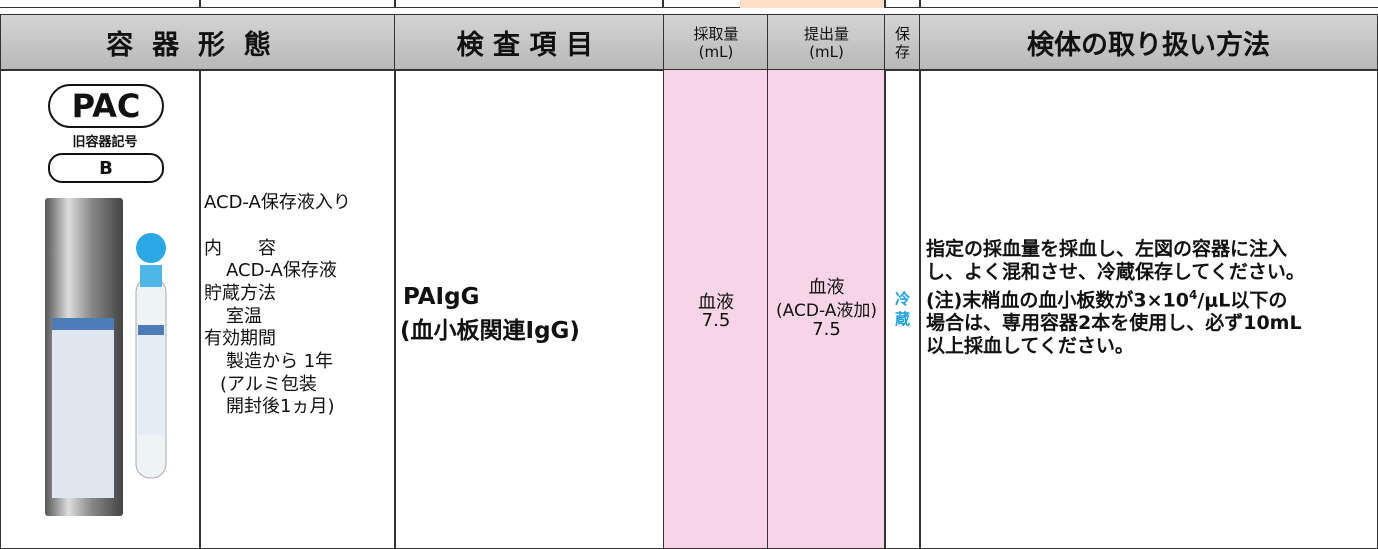 The image size is (1378, 549). Describe the element at coordinates (281, 270) in the screenshot. I see `description: ACD-A保存液` at that location.